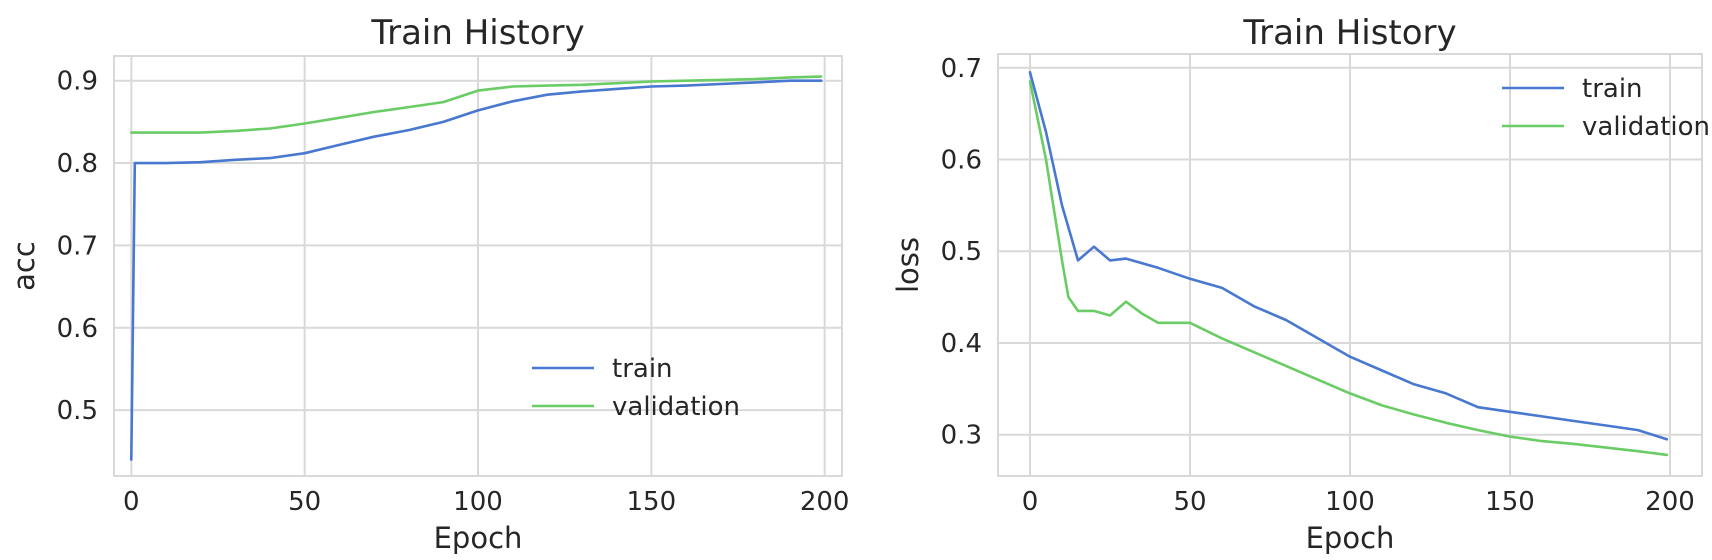  What do you see at coordinates (77, 82) in the screenshot?
I see `y-tick-label: 0.9` at bounding box center [77, 82].